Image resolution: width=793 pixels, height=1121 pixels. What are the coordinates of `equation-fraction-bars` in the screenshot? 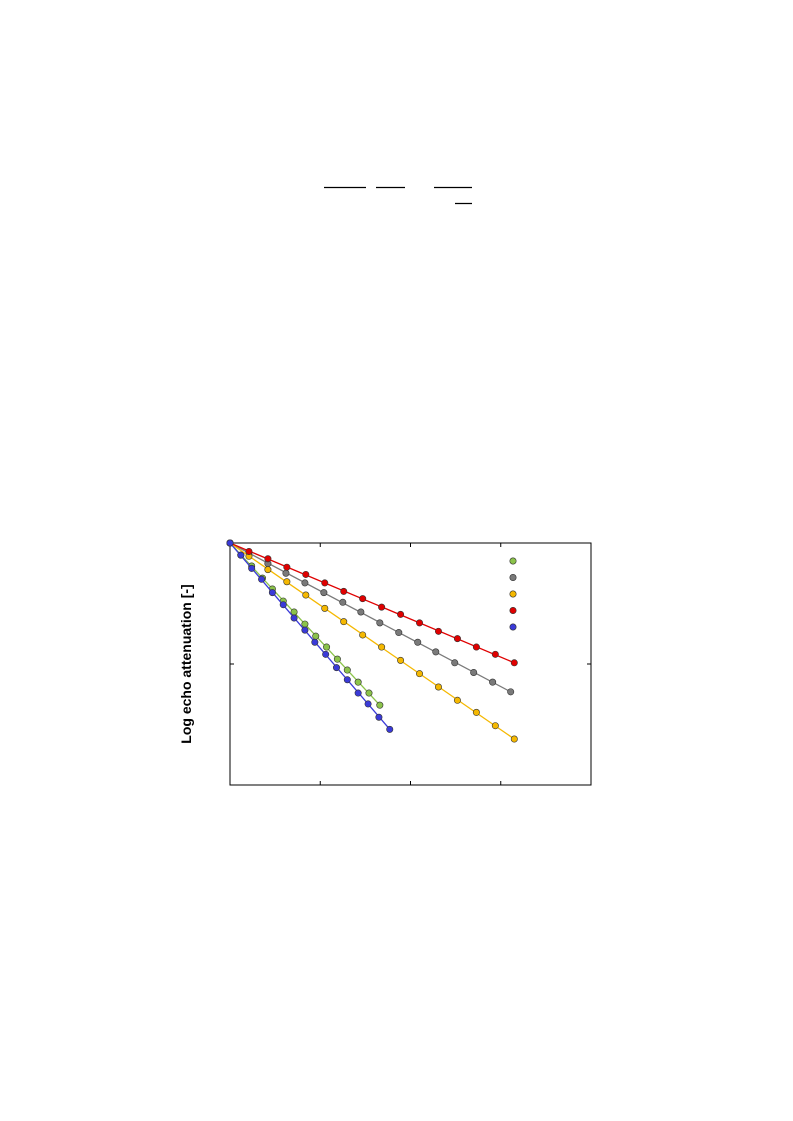 It's located at (398, 195).